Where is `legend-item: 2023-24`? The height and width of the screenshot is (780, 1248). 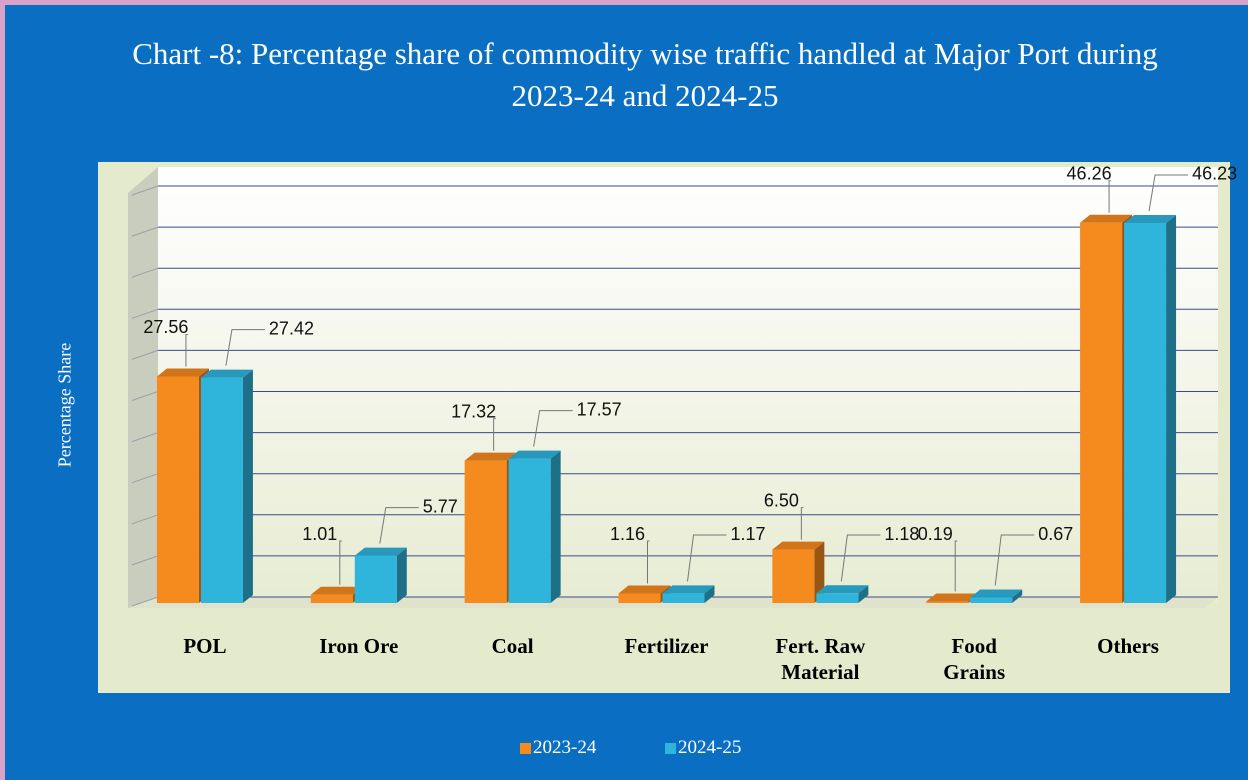
legend-item: 2023-24 is located at coordinates (558, 748).